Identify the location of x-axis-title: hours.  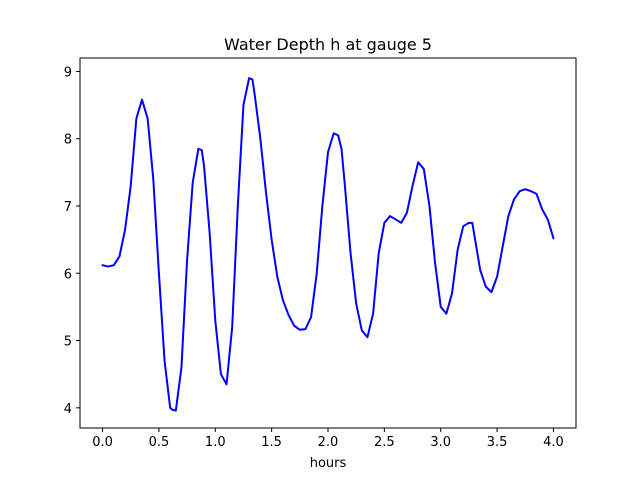
(328, 463).